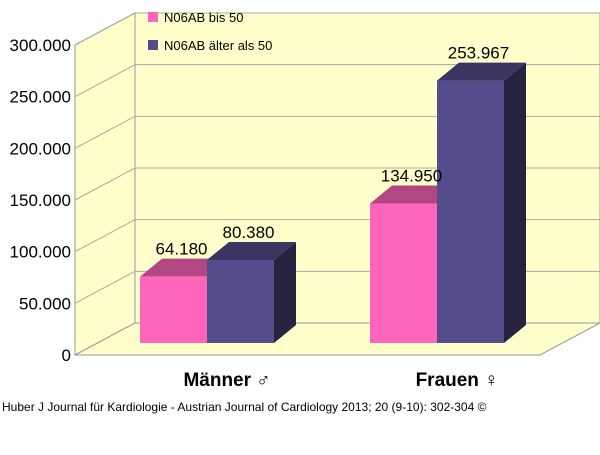 The height and width of the screenshot is (455, 600). Describe the element at coordinates (411, 176) in the screenshot. I see `data-label: 134.950` at that location.